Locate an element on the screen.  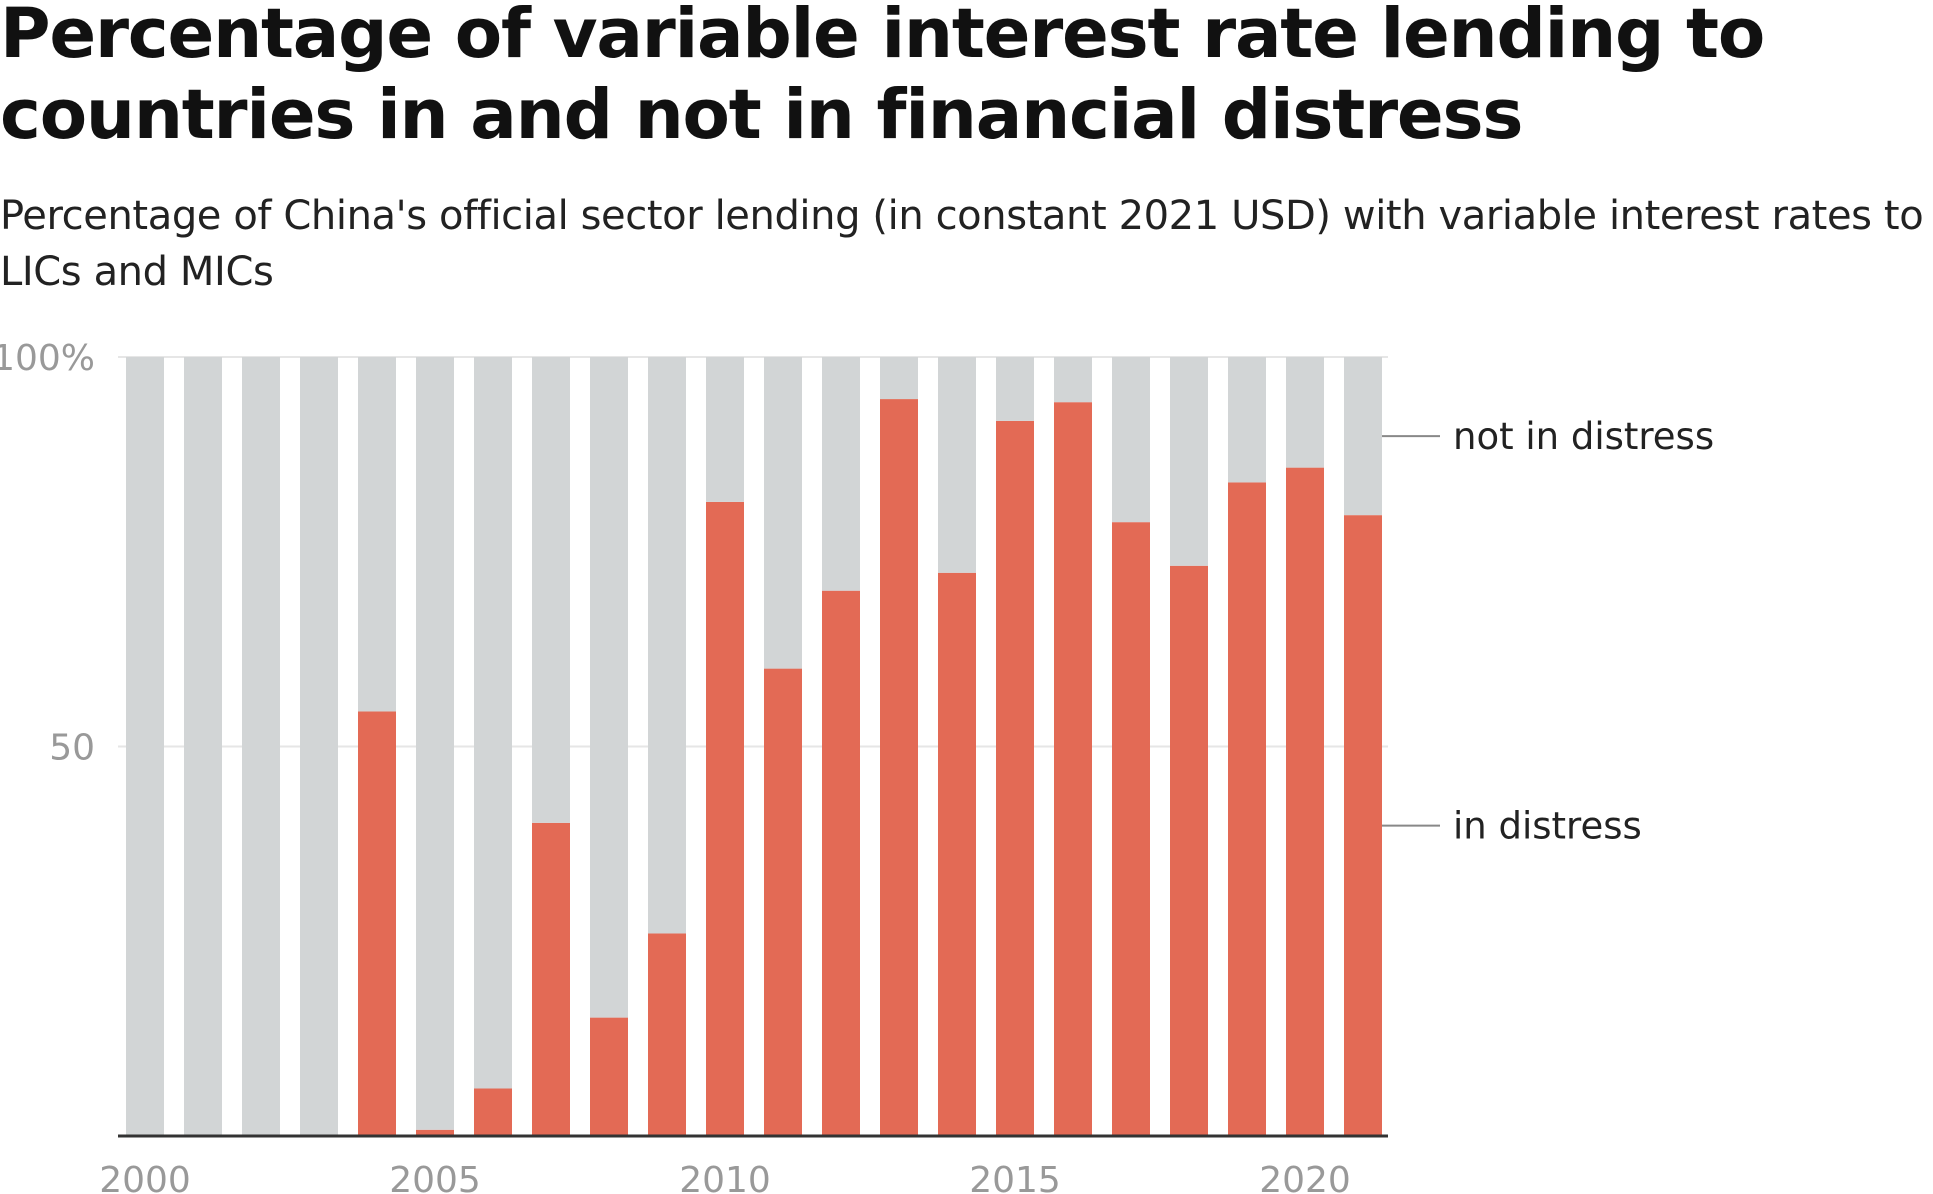
x-tick-label: 2015 is located at coordinates (1015, 1177).